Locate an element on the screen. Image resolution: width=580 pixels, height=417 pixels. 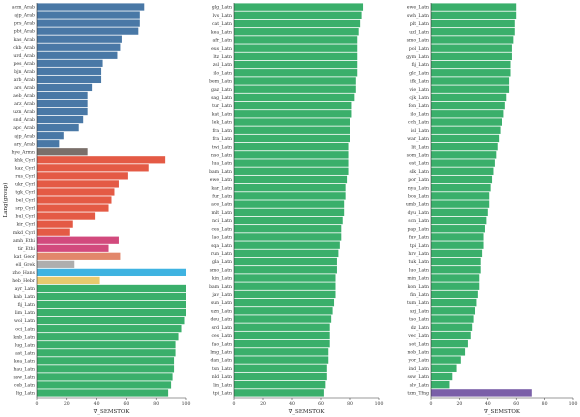
y-tick-label: cjk_Latn is located at coordinates (419, 98).